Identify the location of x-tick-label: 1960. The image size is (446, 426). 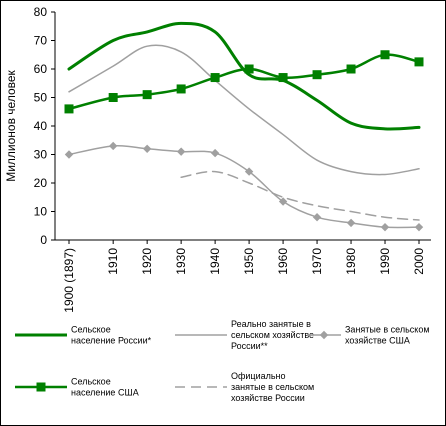
(283, 261).